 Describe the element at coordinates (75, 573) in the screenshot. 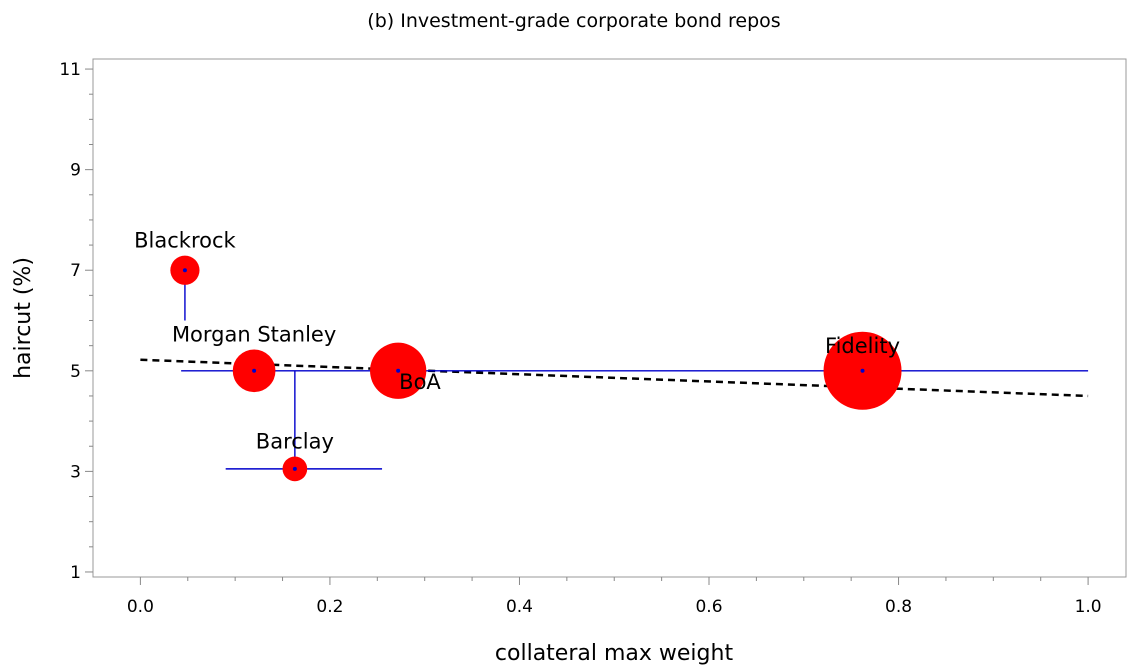

I see `y-tick-label: 1` at that location.